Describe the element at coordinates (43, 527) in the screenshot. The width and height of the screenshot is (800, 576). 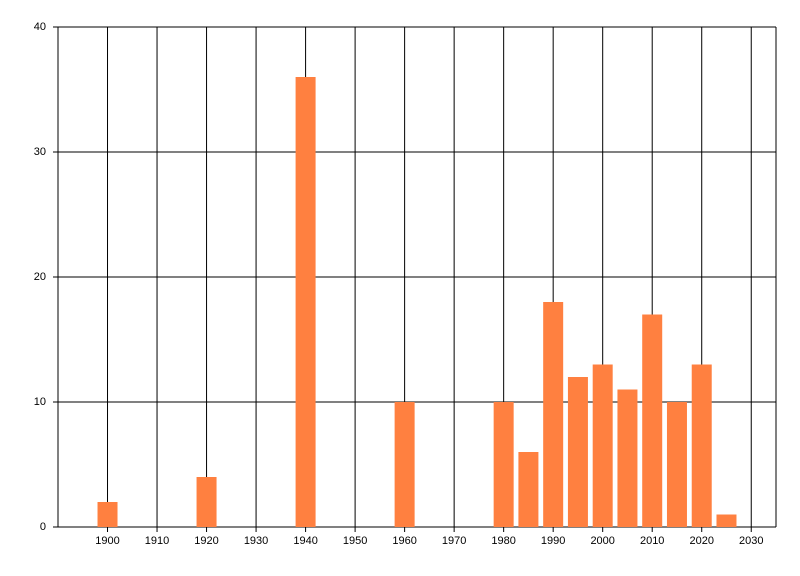
I see `y-tick-label: 0` at that location.